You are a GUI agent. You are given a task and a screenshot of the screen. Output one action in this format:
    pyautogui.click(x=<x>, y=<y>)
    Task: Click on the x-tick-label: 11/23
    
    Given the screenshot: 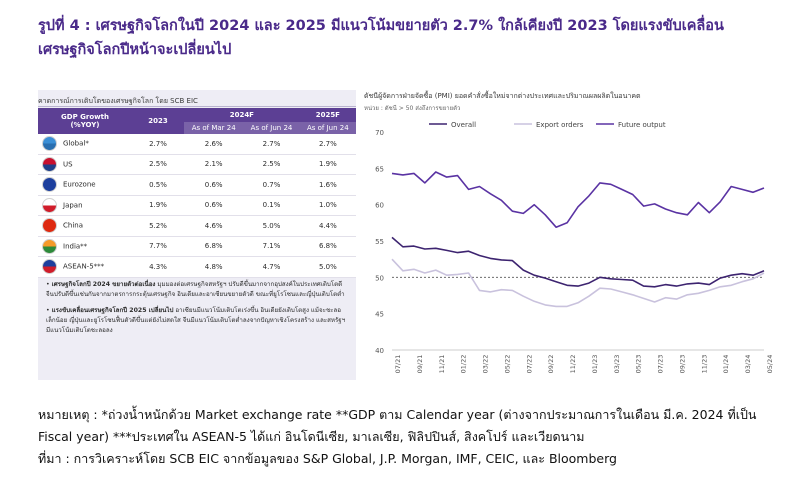 What is the action you would take?
    pyautogui.click(x=704, y=364)
    